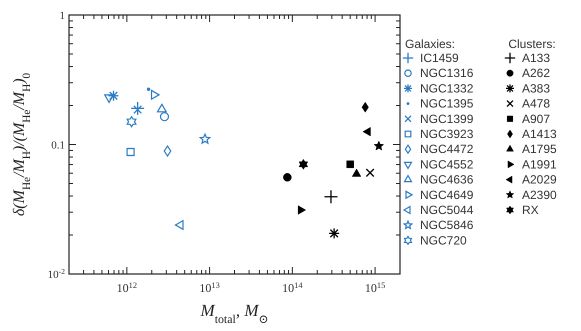 Image resolution: width=581 pixels, height=331 pixels. What do you see at coordinates (530, 210) in the screenshot?
I see `legend-label: RX` at bounding box center [530, 210].